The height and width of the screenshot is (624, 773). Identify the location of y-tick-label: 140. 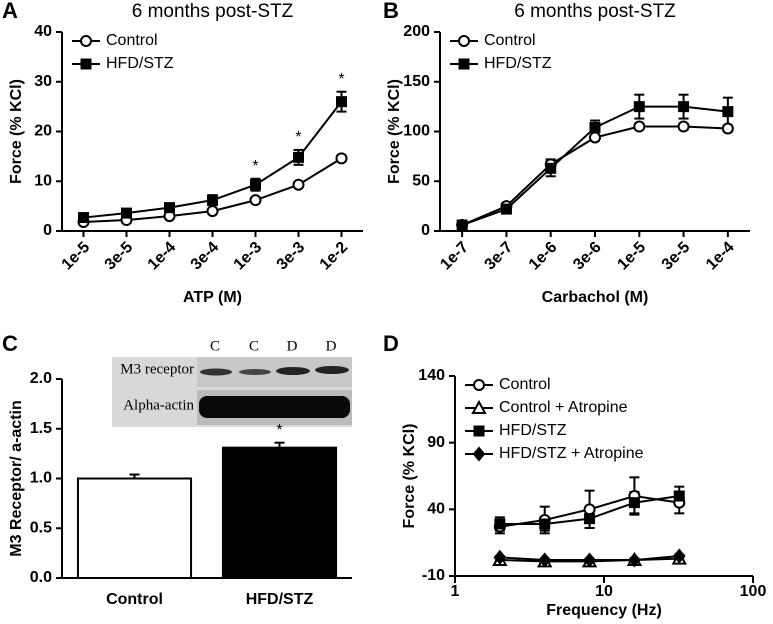
(431, 375).